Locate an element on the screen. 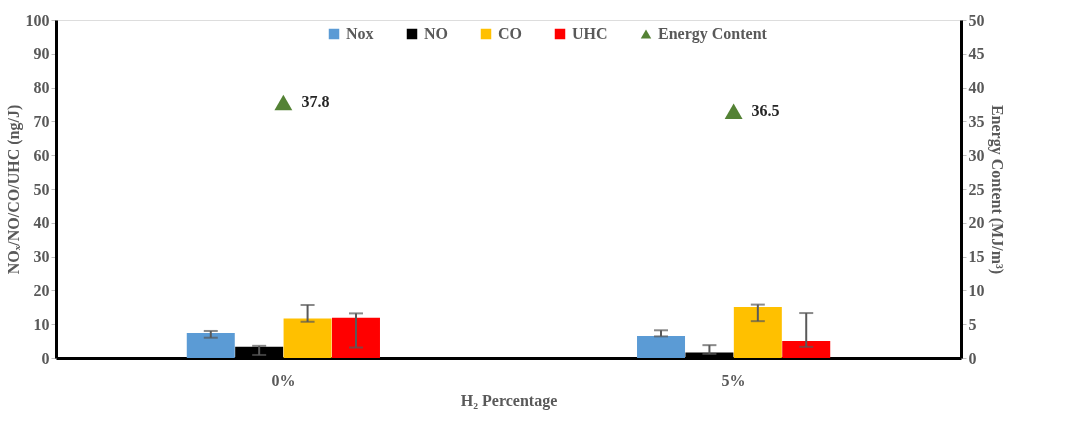 This screenshot has width=1090, height=429. y2-tick-label: 10 is located at coordinates (976, 290).